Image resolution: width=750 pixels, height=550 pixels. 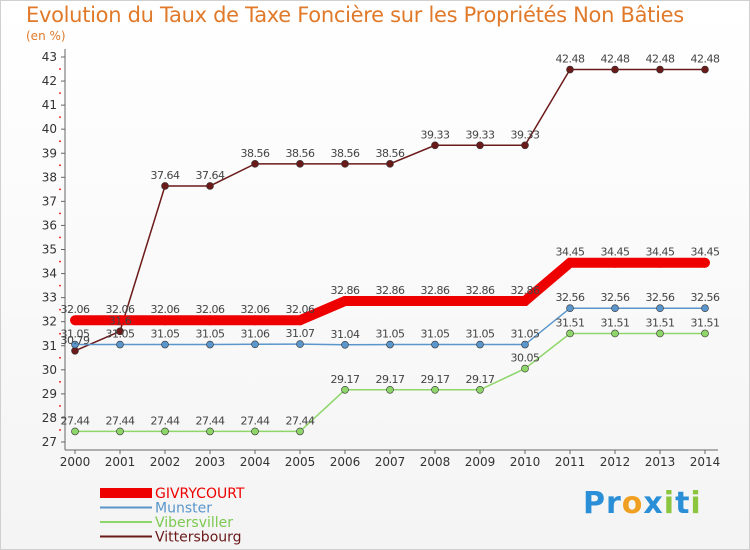 I want to click on data-label: 29.17, so click(x=435, y=379).